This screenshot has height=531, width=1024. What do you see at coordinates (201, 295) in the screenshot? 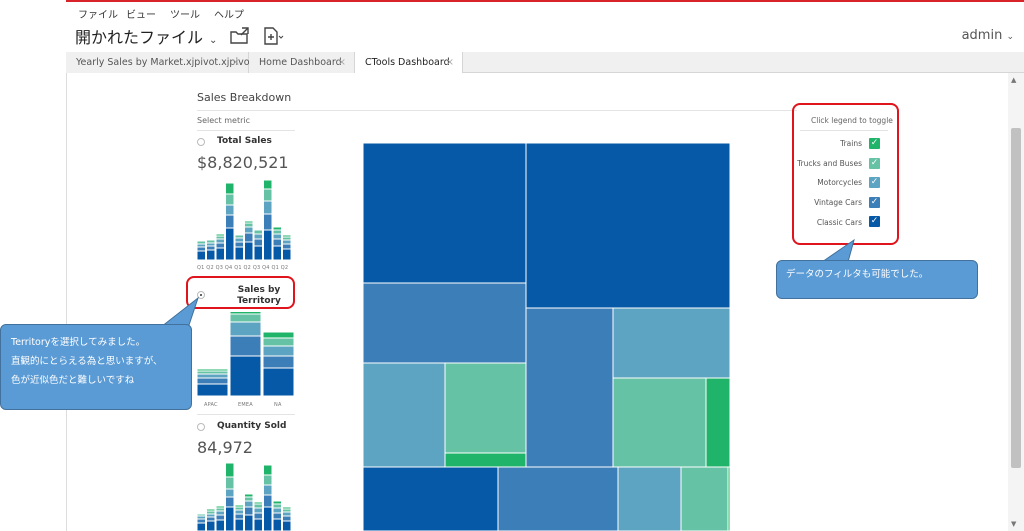
I see `sales-by-territory-radio` at bounding box center [201, 295].